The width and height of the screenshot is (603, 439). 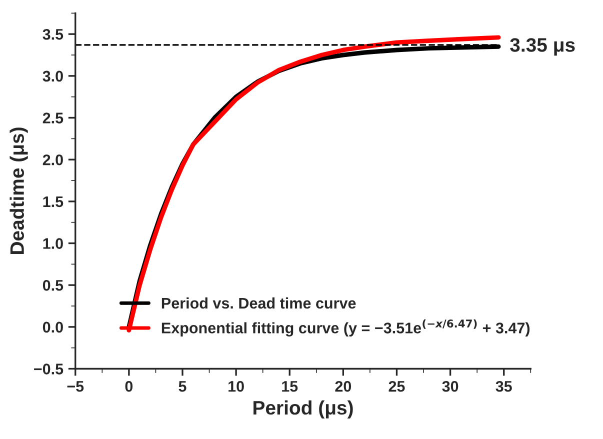 I want to click on y-tick-label: 2.5, so click(x=53, y=118).